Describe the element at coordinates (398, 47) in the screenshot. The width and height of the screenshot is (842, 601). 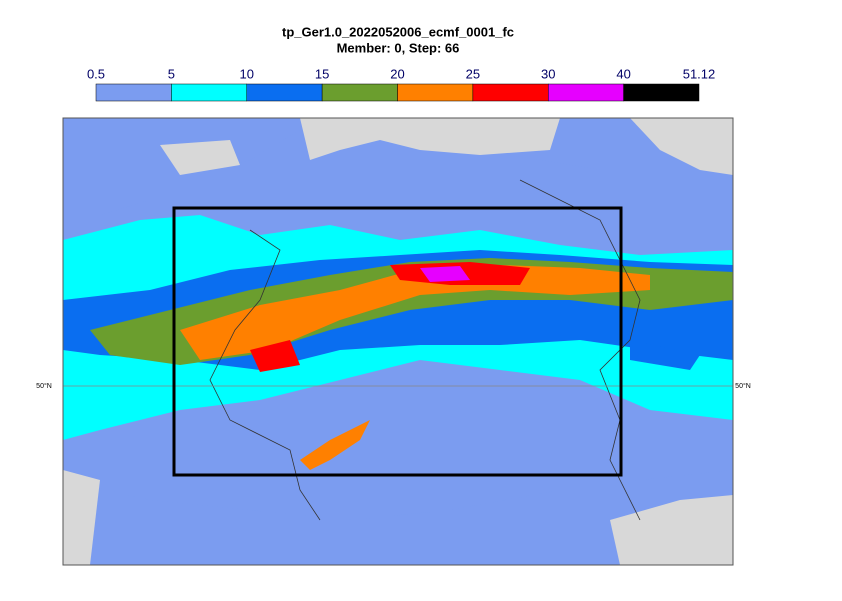
I see `subtitle: Member: 0, Step: 66` at that location.